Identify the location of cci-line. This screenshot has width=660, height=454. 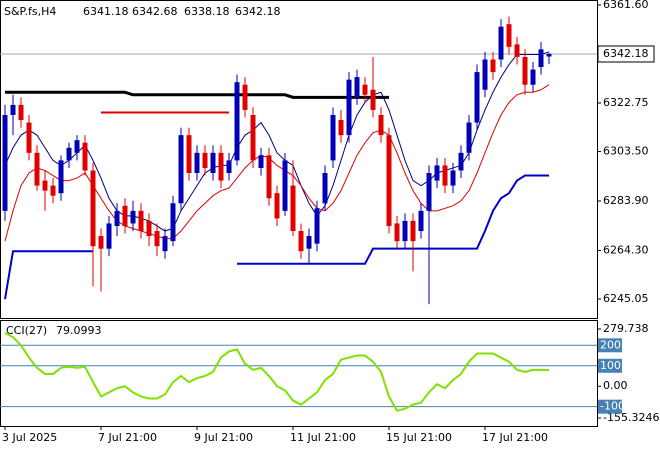
(277, 372).